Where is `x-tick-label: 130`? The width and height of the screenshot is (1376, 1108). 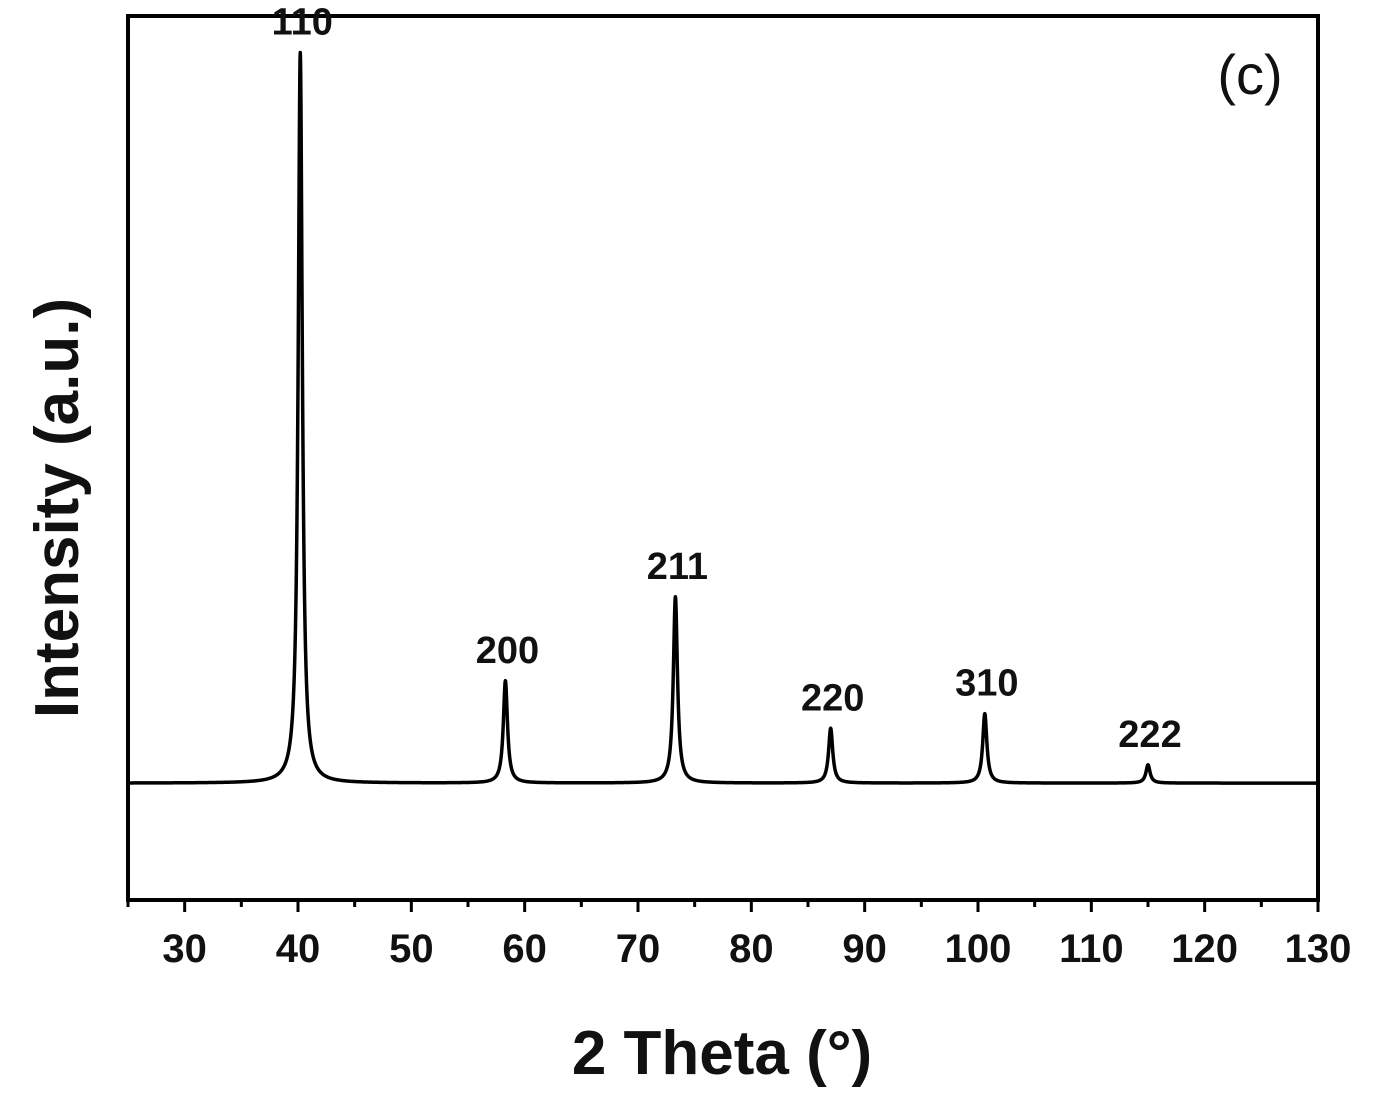
x-tick-label: 130 is located at coordinates (1318, 949).